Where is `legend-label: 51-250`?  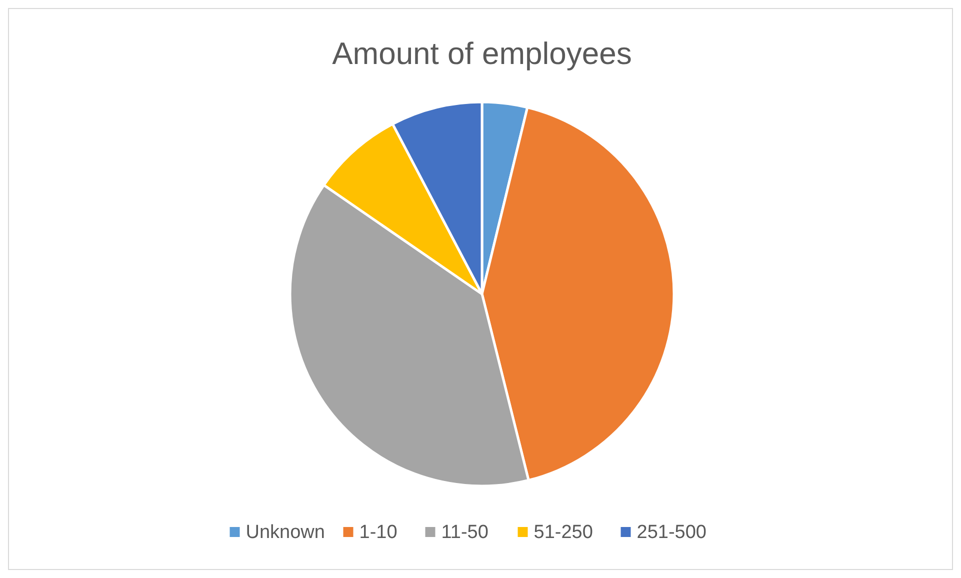 legend-label: 51-250 is located at coordinates (563, 532).